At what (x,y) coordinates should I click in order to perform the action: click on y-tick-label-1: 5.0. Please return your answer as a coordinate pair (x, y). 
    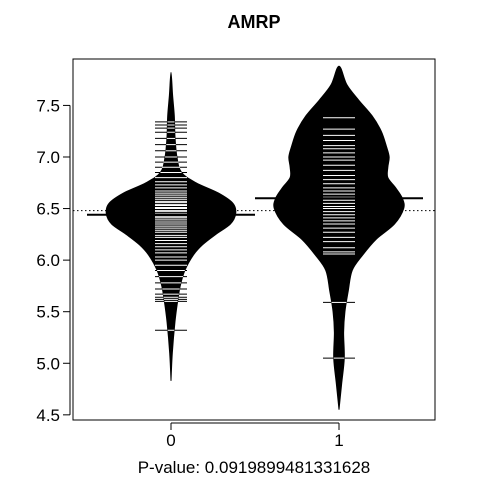
    Looking at the image, I should click on (48, 363).